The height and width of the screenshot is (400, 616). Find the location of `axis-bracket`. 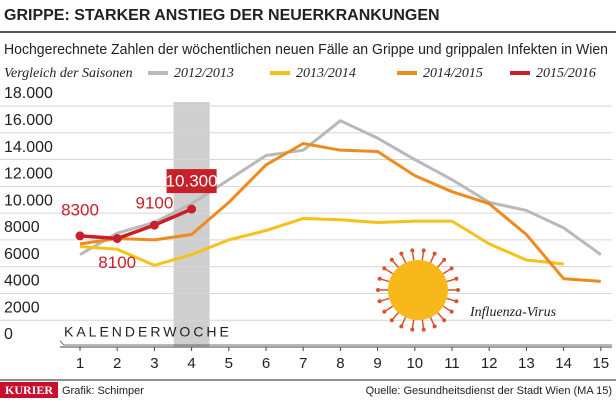

axis-bracket is located at coordinates (335, 343).